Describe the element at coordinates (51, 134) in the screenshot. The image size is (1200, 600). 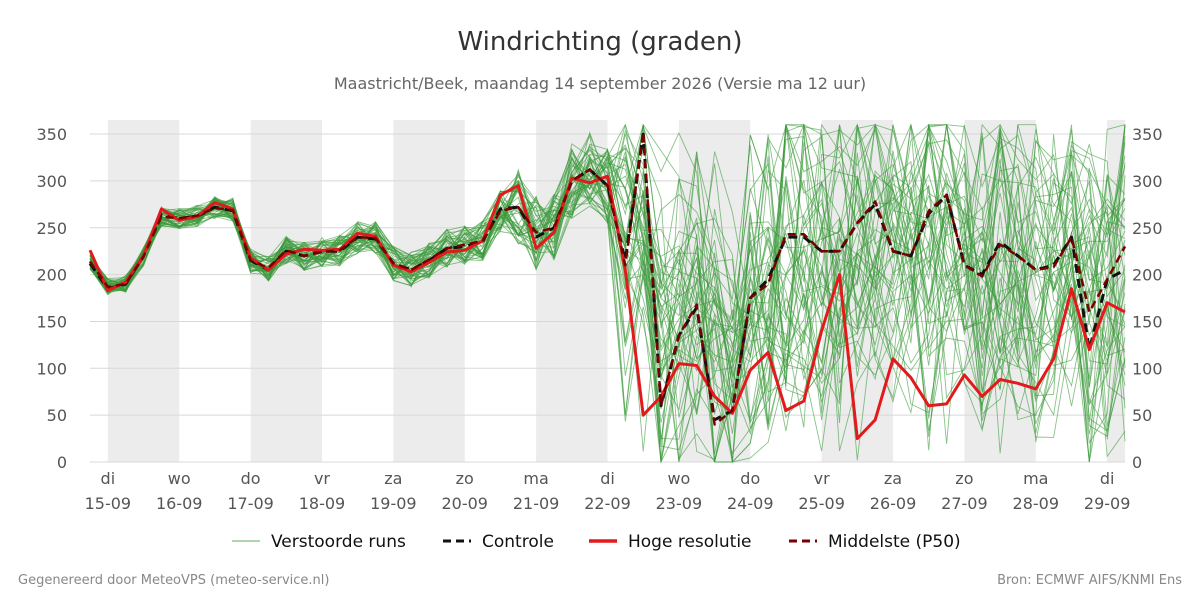
I see `y-tick-label-left: 350` at that location.